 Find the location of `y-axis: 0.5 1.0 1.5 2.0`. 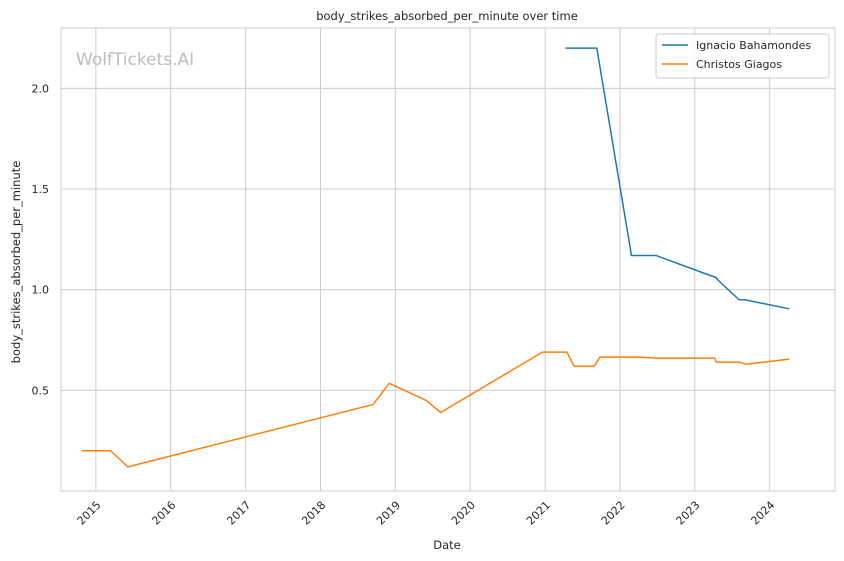

y-axis: 0.5 1.0 1.5 2.0 is located at coordinates (41, 239).